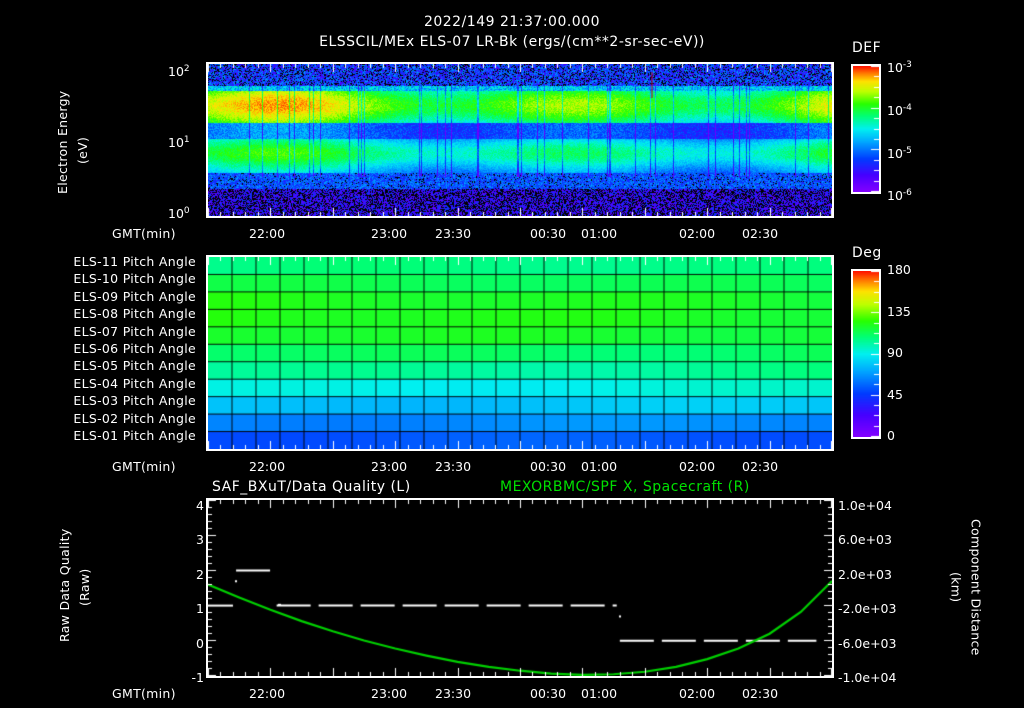 Image resolution: width=1024 pixels, height=708 pixels. Describe the element at coordinates (134, 401) in the screenshot. I see `pitch-angle-row-label: ELS-03 Pitch Angle` at that location.